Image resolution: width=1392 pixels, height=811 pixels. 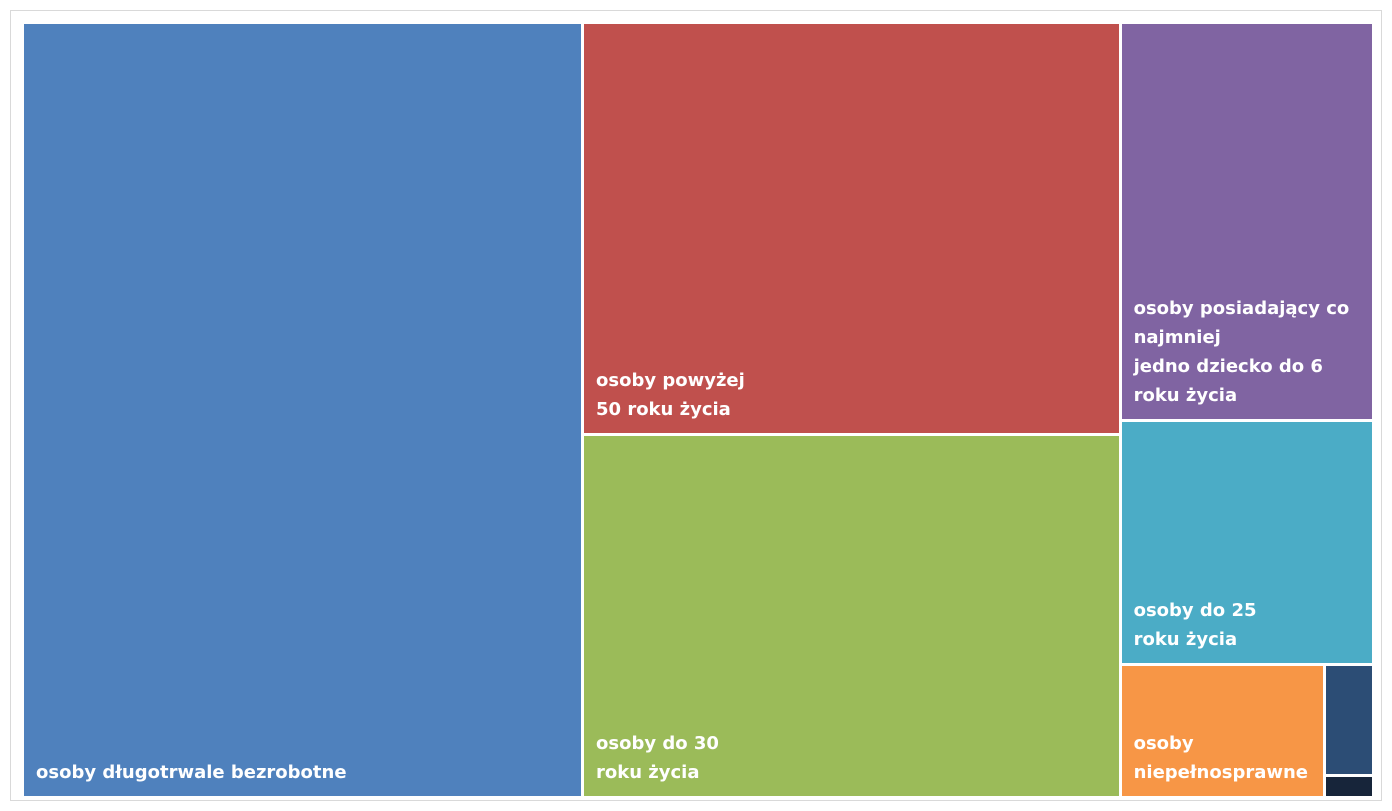 What do you see at coordinates (1195, 611) in the screenshot?
I see `treemap-tile-label-line: osoby do 25` at bounding box center [1195, 611].